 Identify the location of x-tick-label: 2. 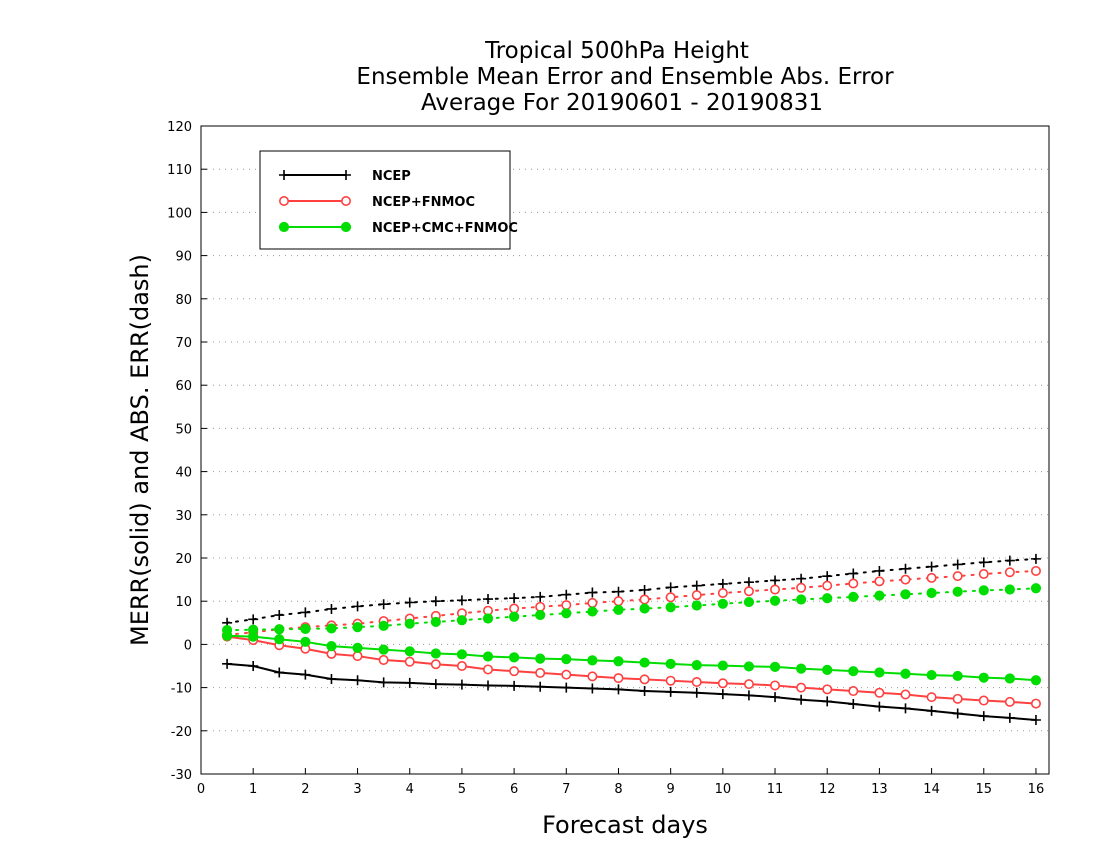
(305, 789).